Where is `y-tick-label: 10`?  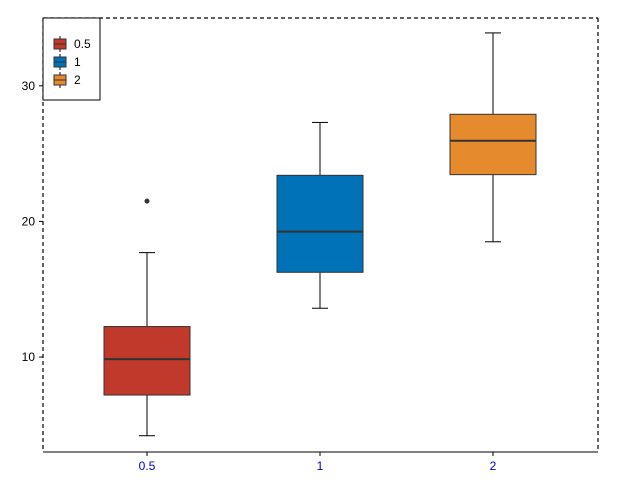 y-tick-label: 10 is located at coordinates (29, 357).